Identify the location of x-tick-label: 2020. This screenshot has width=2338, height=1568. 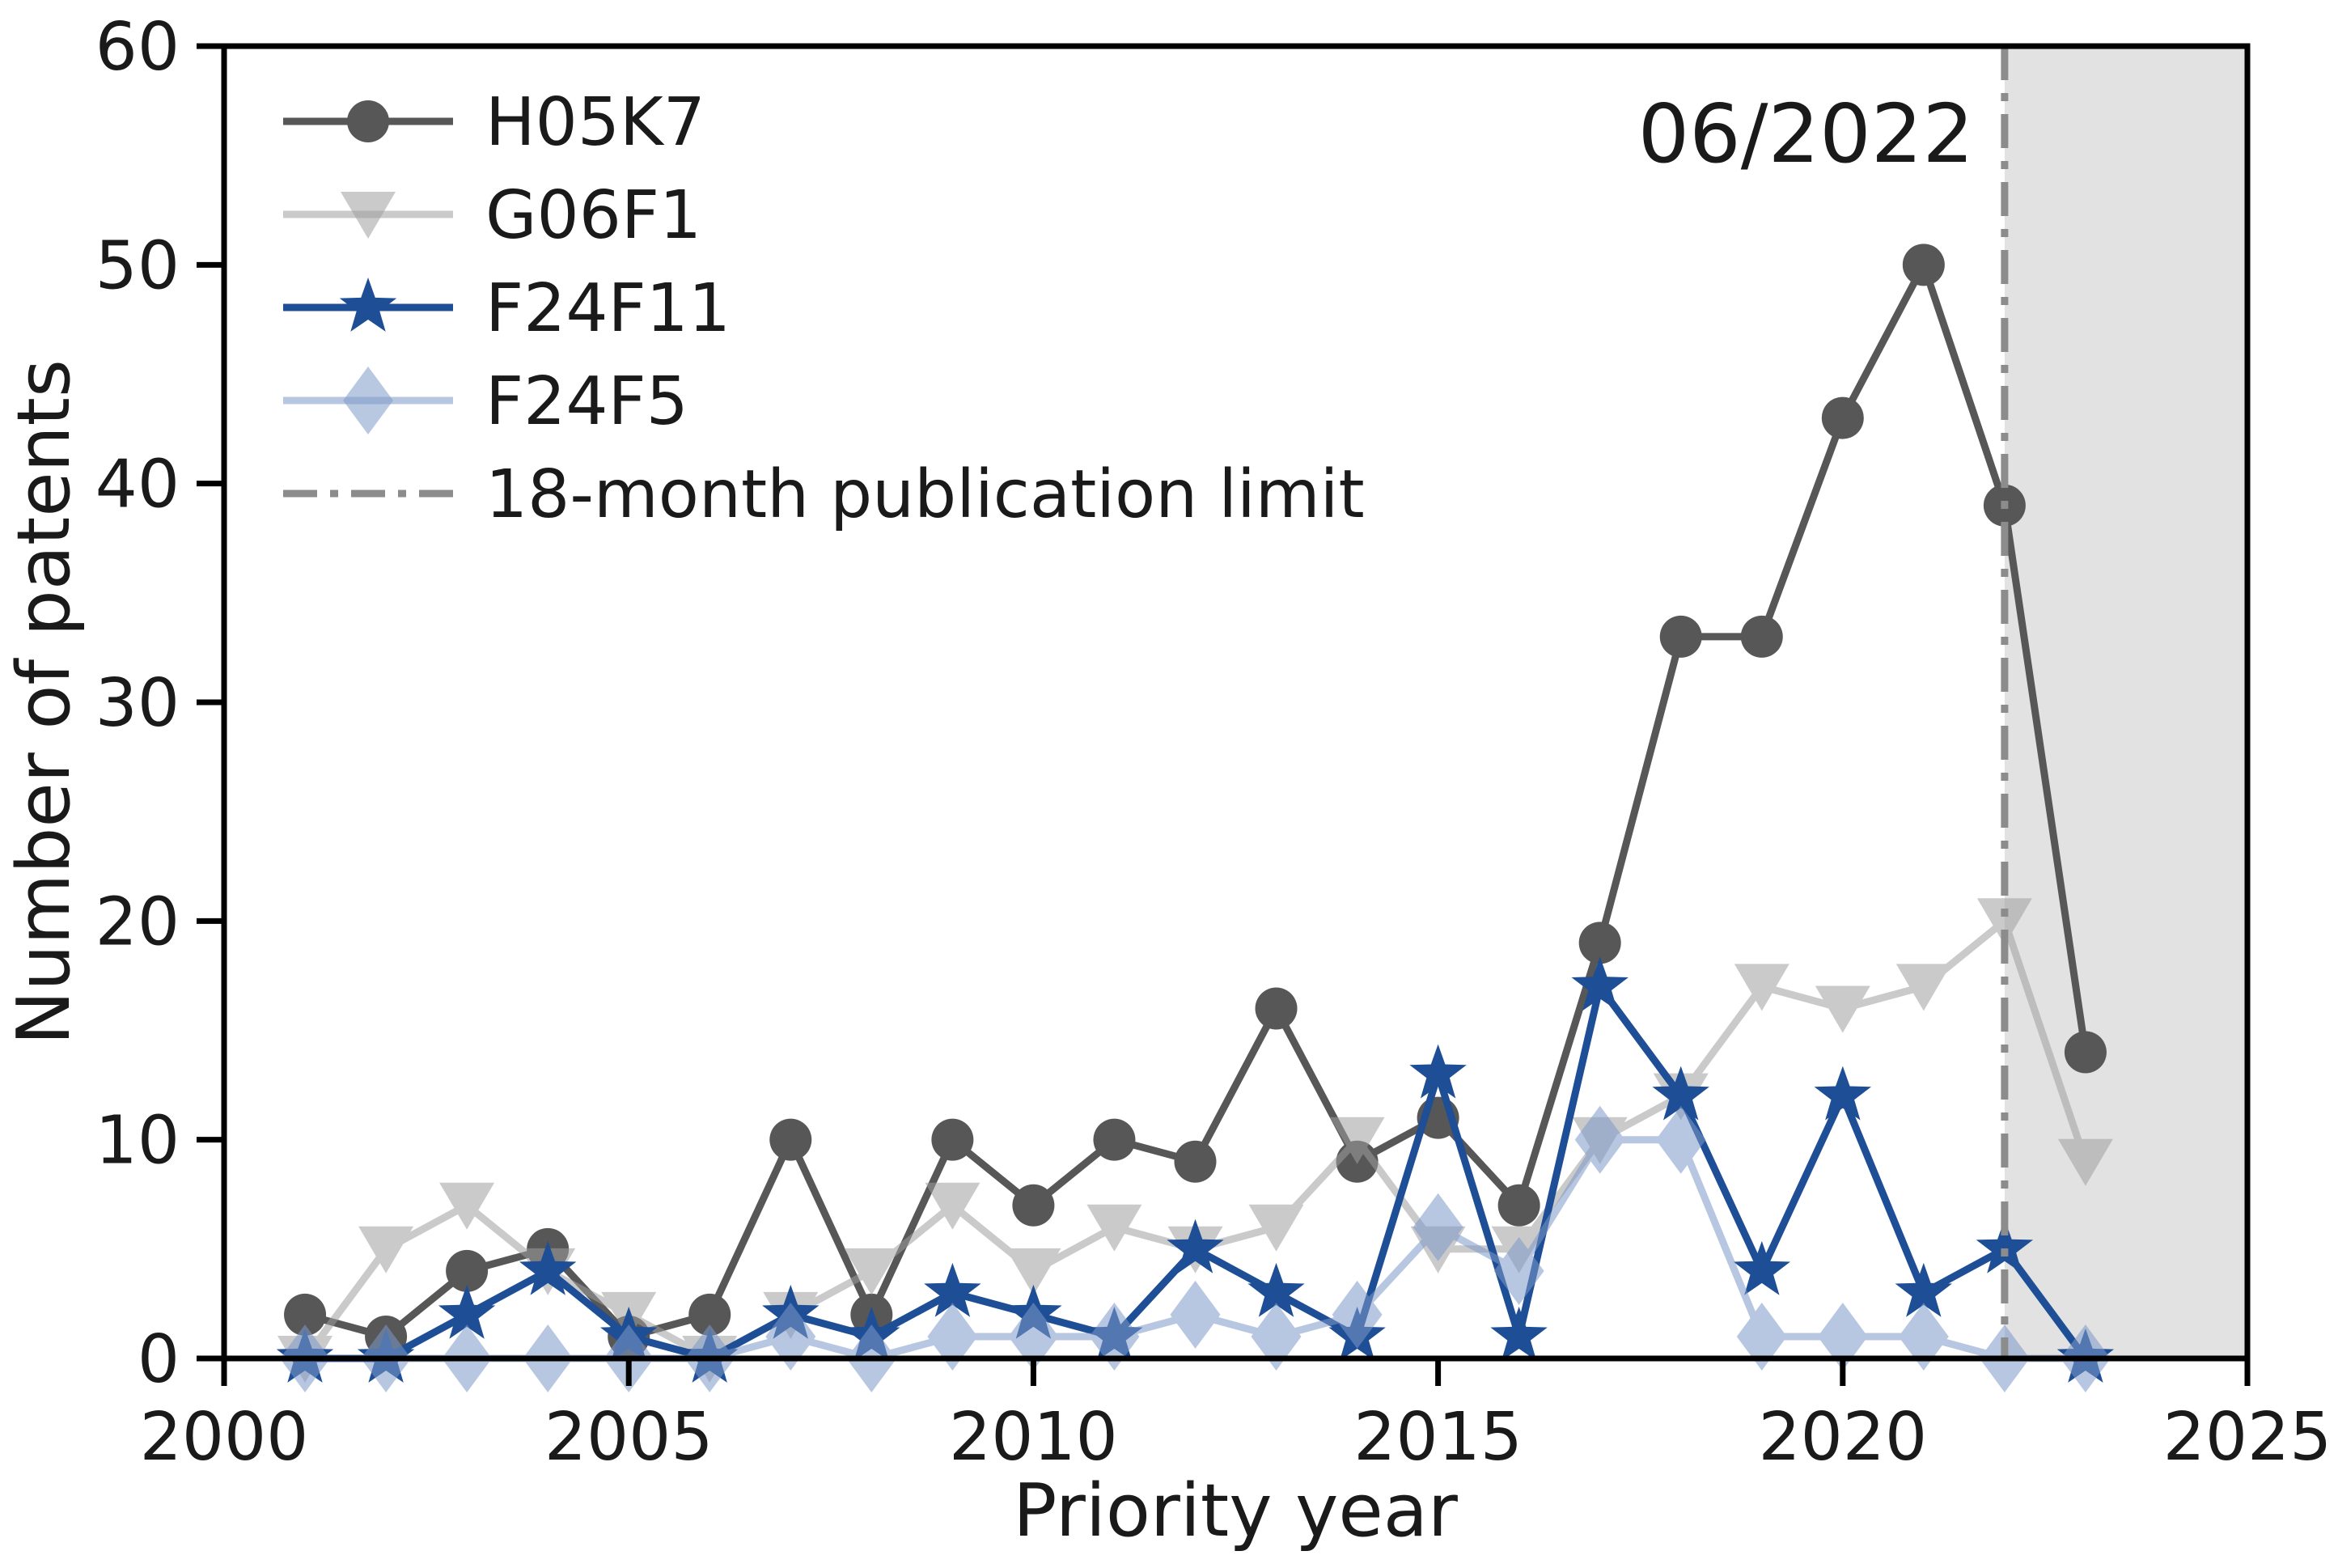
(1842, 1438).